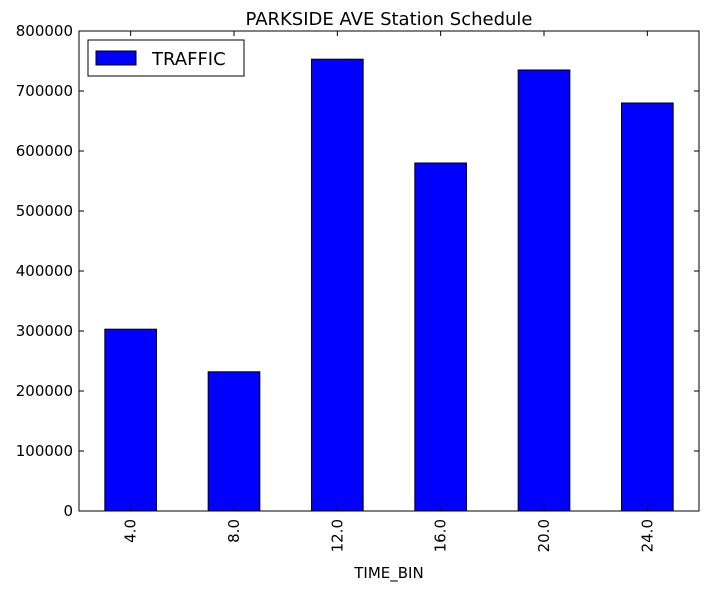 This screenshot has height=589, width=709. I want to click on y-tick-label: 800000, so click(44, 31).